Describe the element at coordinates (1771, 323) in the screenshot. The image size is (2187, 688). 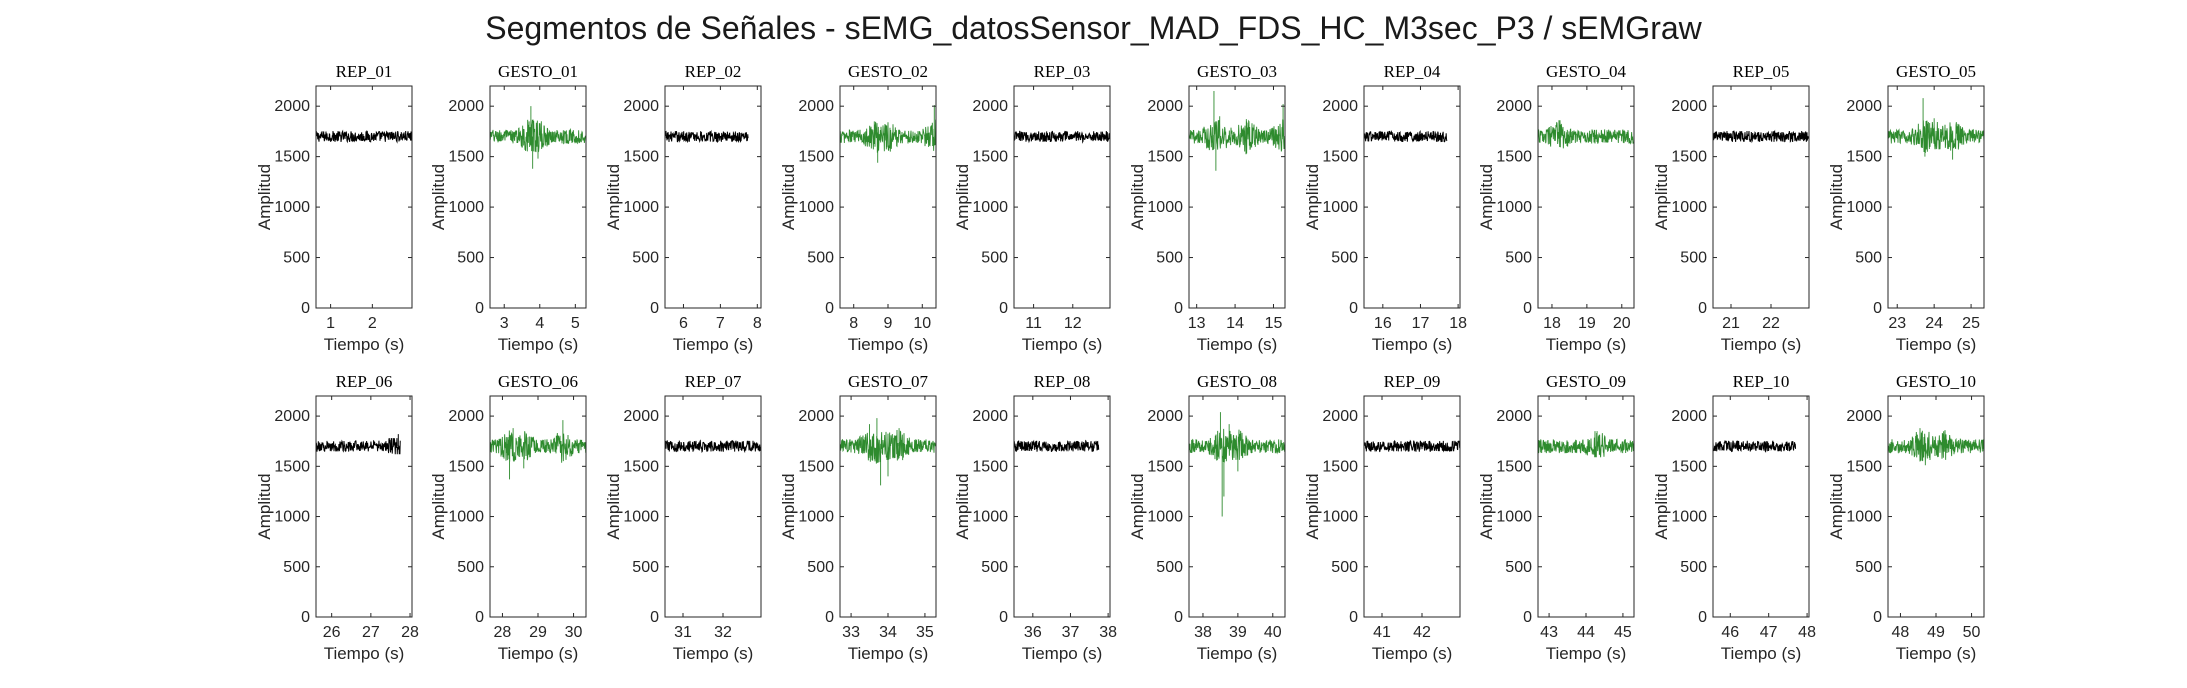
I see `x-tick-label: 22` at that location.